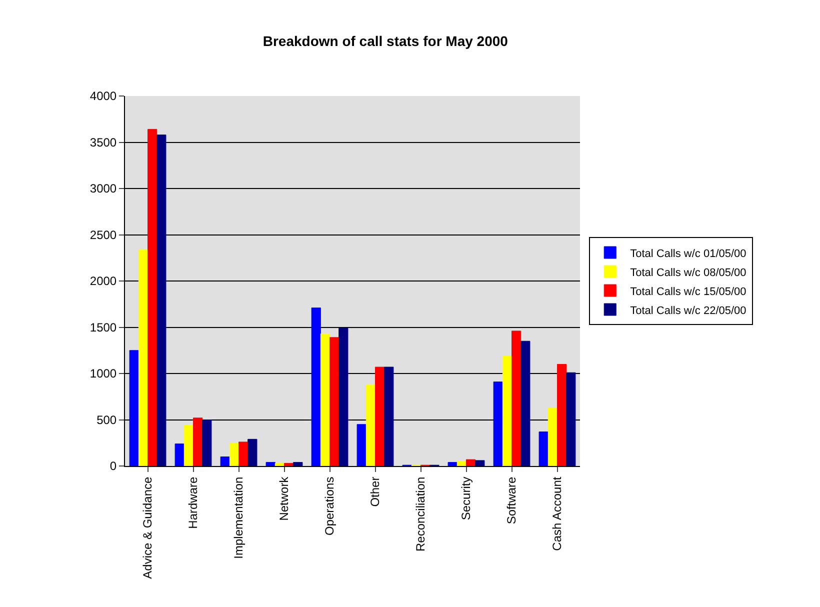 The image size is (820, 607). Describe the element at coordinates (557, 513) in the screenshot. I see `x-tick-label: Cash Account` at that location.